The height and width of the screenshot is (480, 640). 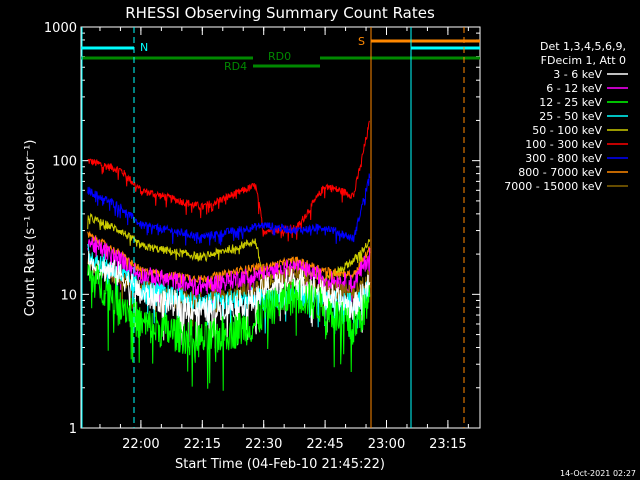 I want to click on legend-entry-label: 50 - 100 keV, so click(x=567, y=130).